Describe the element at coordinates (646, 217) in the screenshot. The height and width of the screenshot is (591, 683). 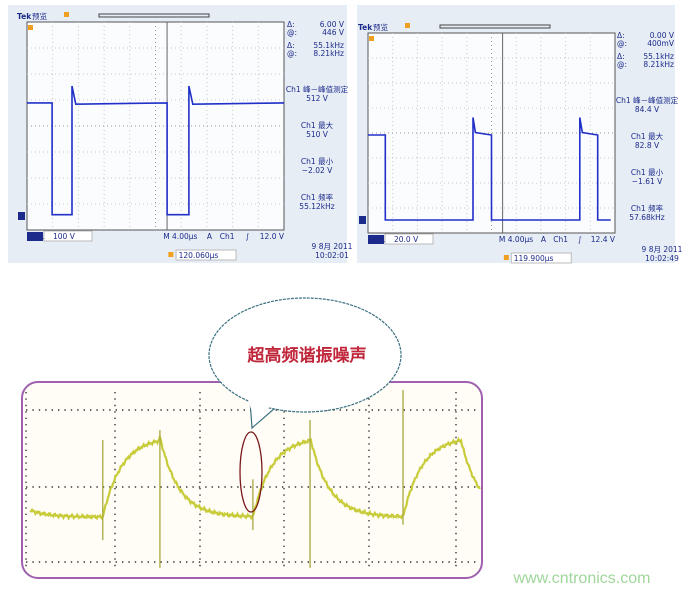
I see `measurement-value: 57.68kHz` at that location.